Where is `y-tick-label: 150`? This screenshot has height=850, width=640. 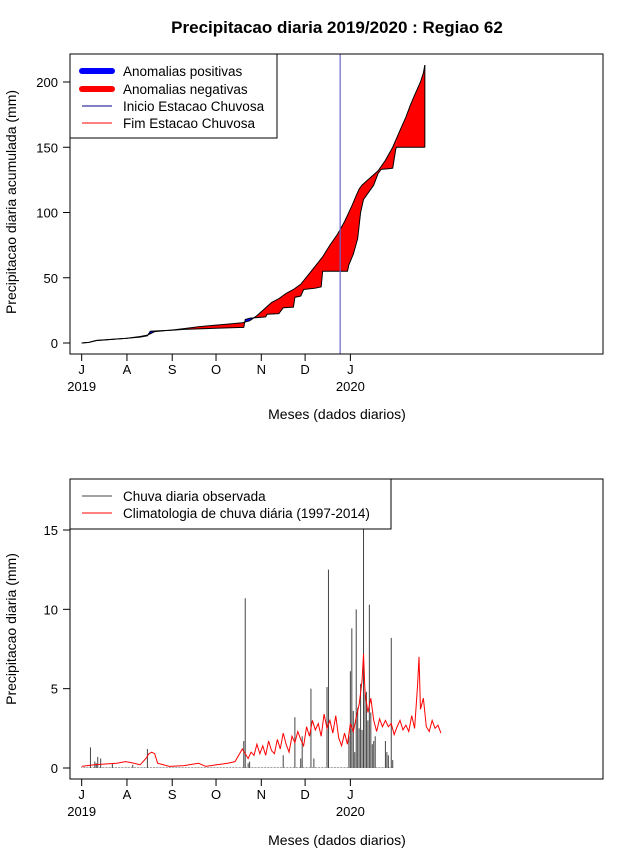
y-tick-label: 150 is located at coordinates (47, 147).